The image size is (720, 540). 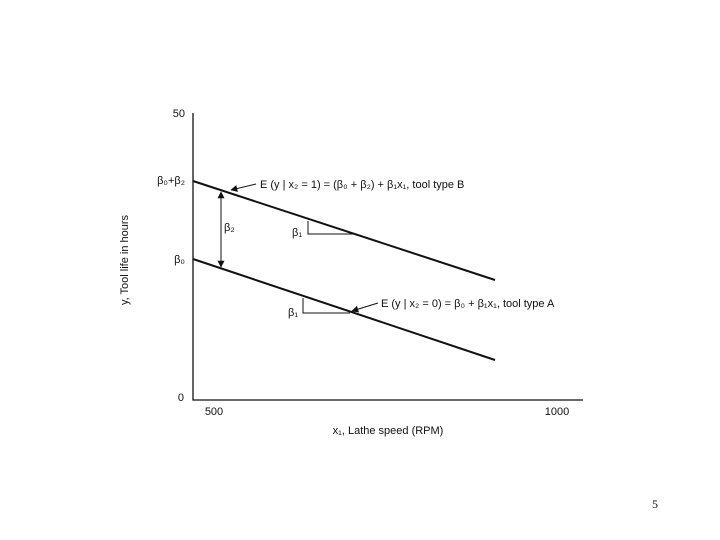 I want to click on line-label: E (y | x₂ = 0) = β₀ + β₁x₁, tool type A, so click(x=468, y=304).